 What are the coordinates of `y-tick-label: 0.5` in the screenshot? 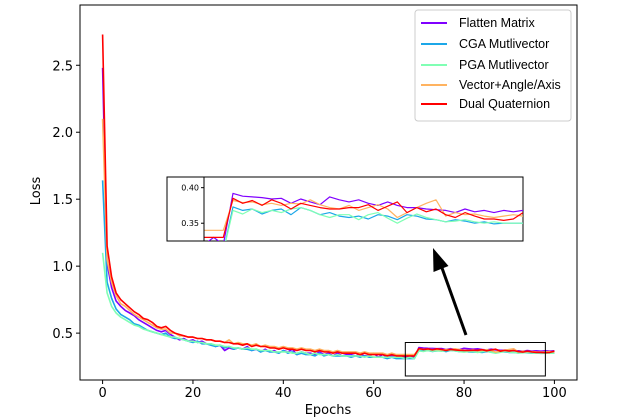 It's located at (62, 334).